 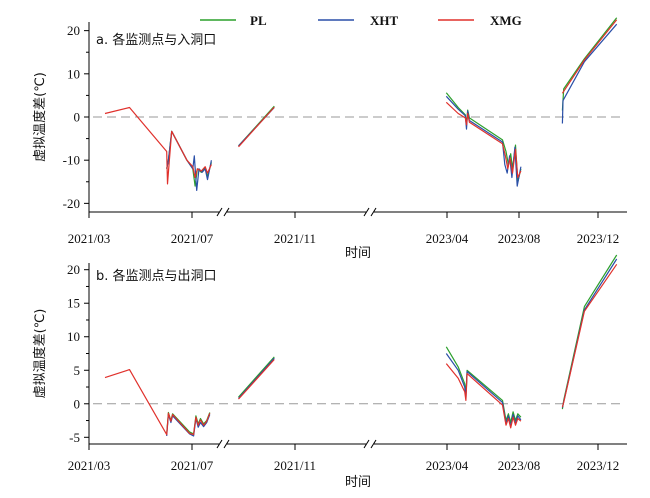 What do you see at coordinates (156, 40) in the screenshot?
I see `panel-title: a. 各监测点与入洞口` at bounding box center [156, 40].